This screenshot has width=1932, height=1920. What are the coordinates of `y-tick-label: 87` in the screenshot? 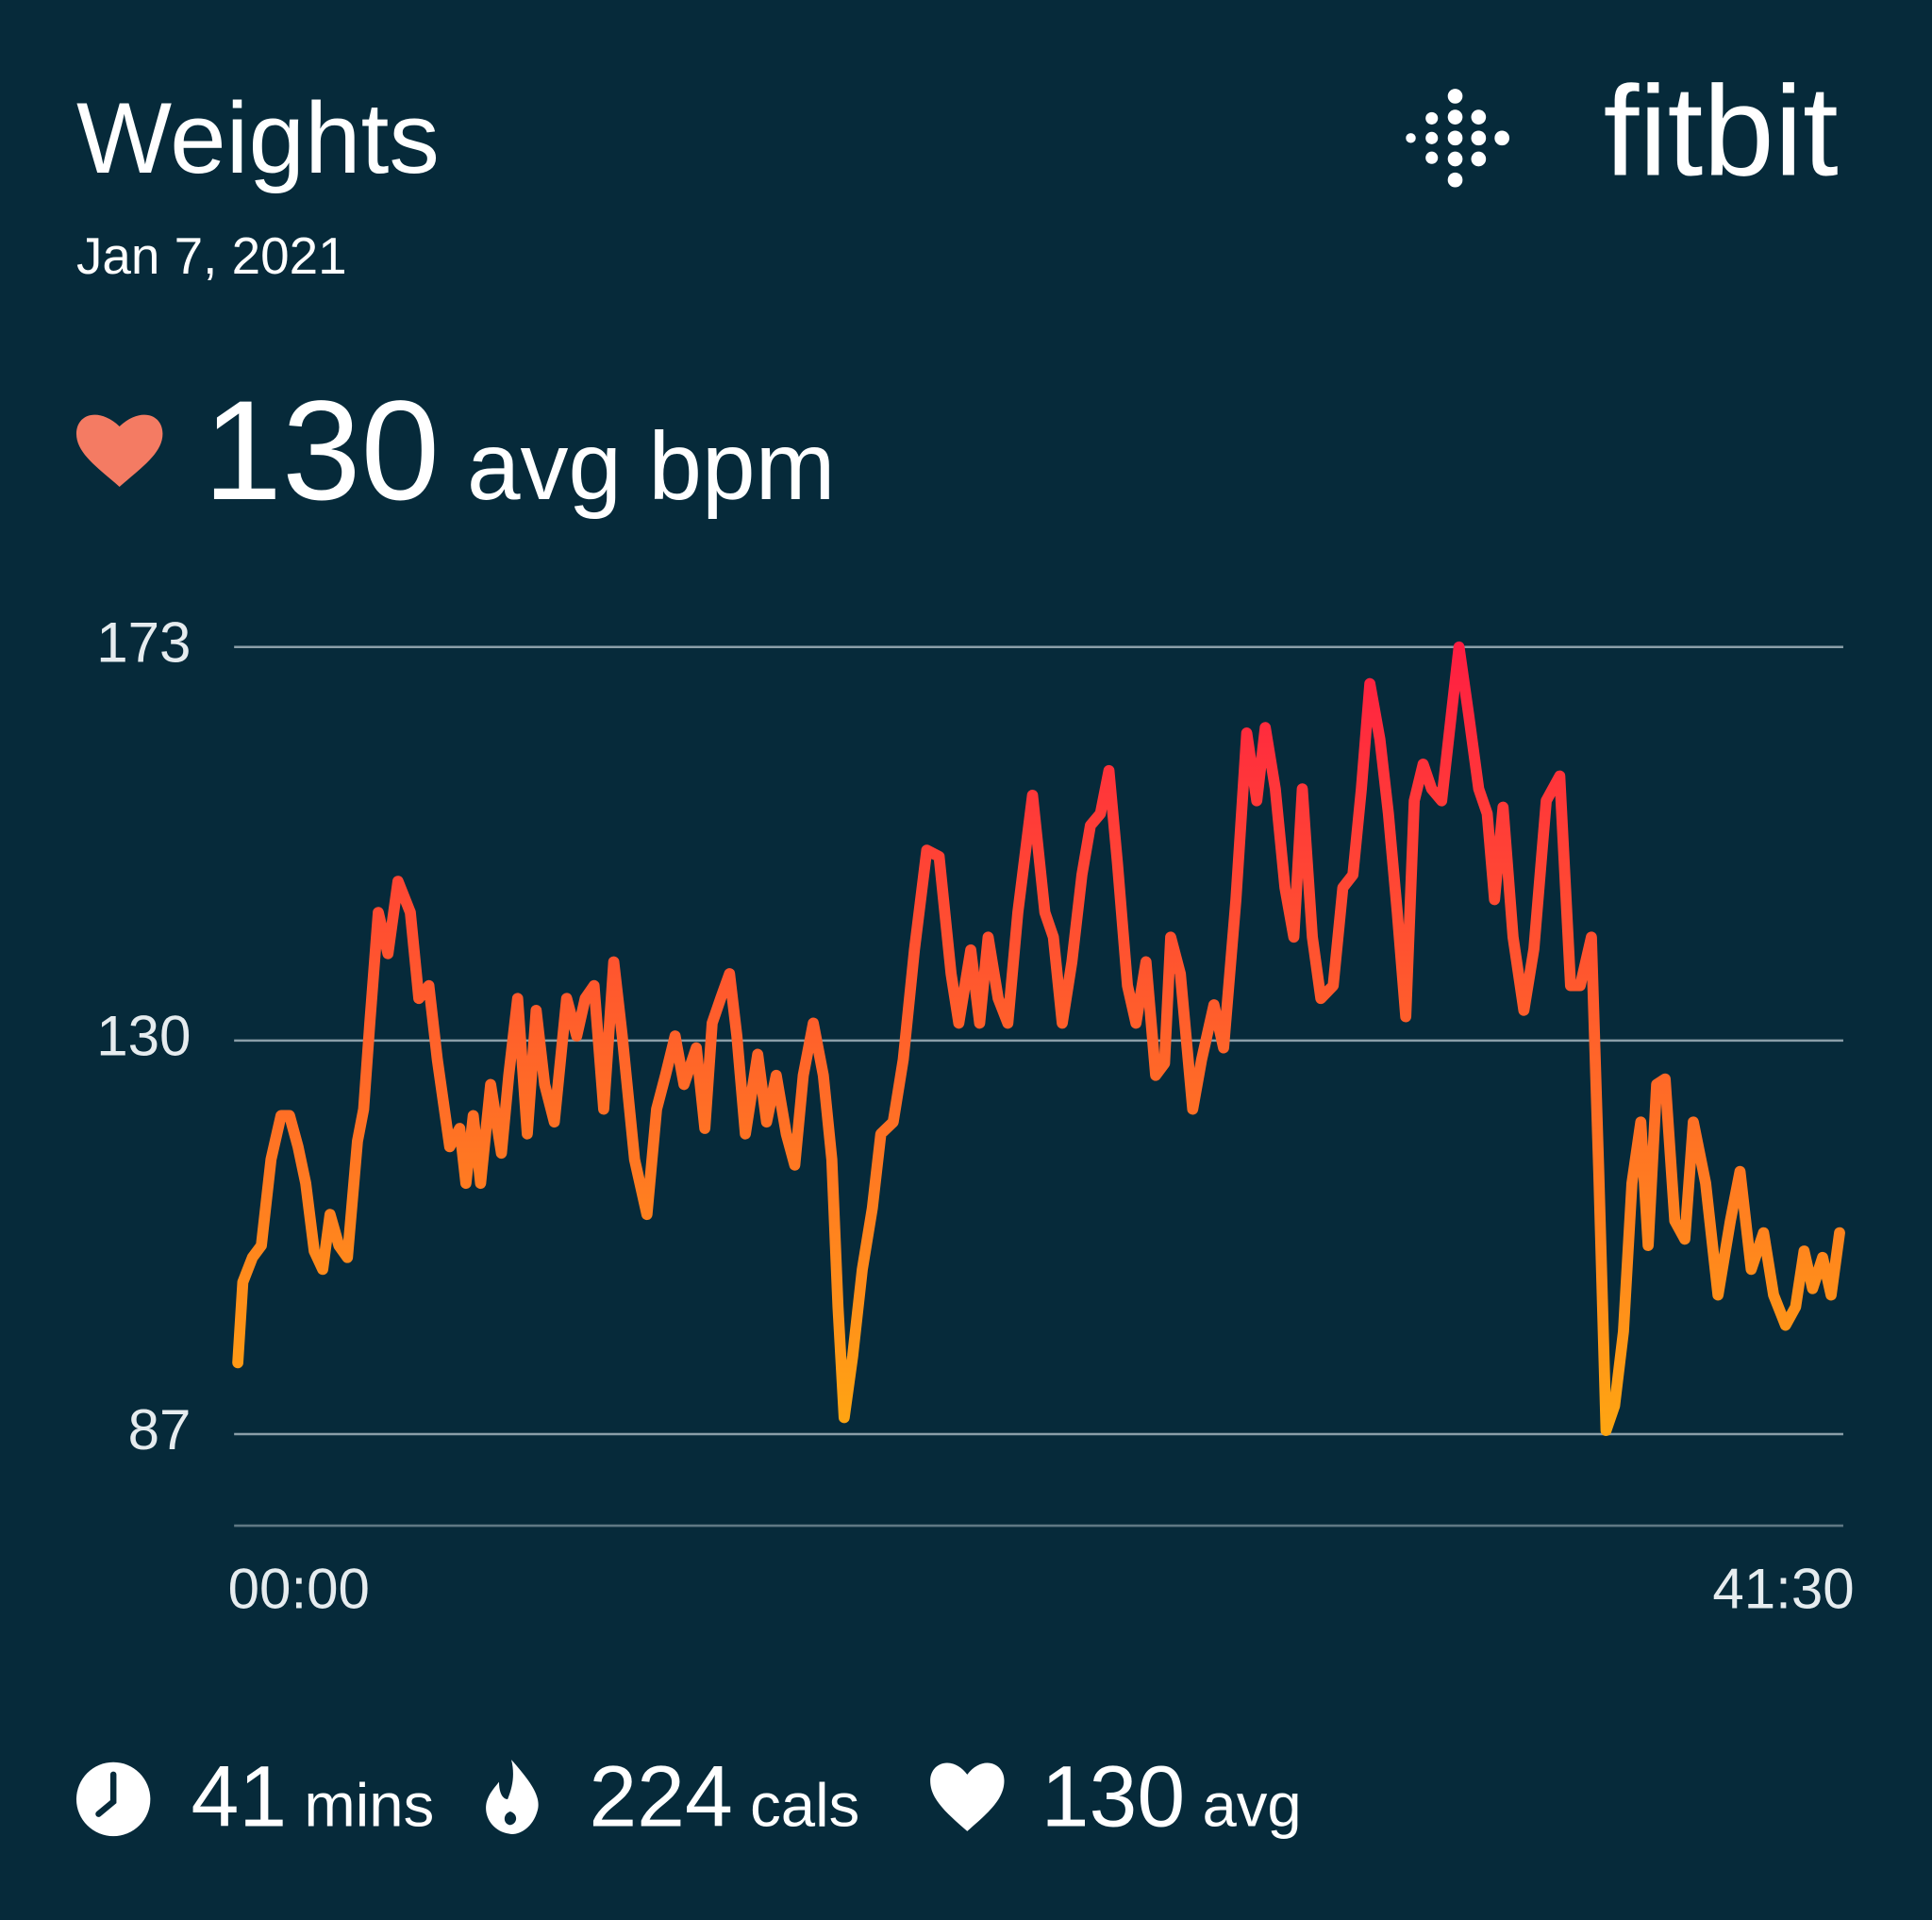 It's located at (160, 1429).